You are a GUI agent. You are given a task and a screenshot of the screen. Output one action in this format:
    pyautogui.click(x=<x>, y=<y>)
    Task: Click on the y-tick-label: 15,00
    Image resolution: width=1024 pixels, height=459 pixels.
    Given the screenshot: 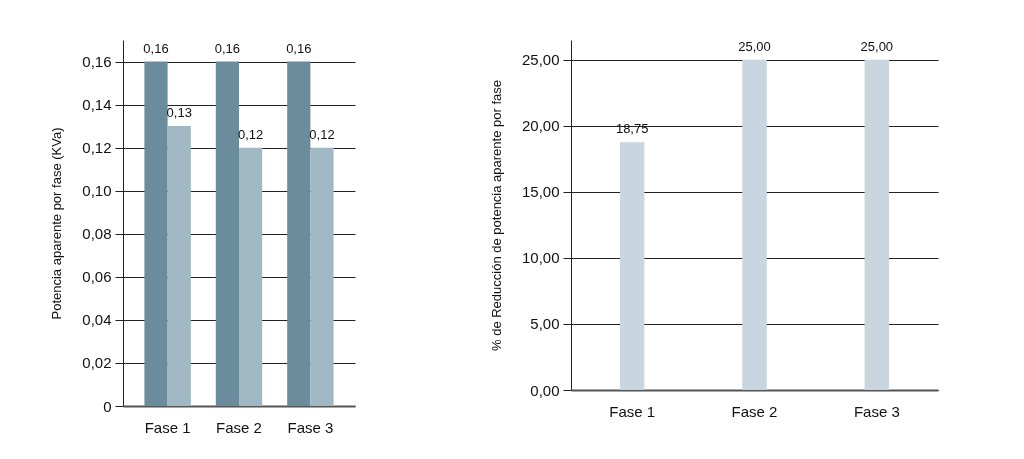 What is the action you would take?
    pyautogui.click(x=540, y=192)
    